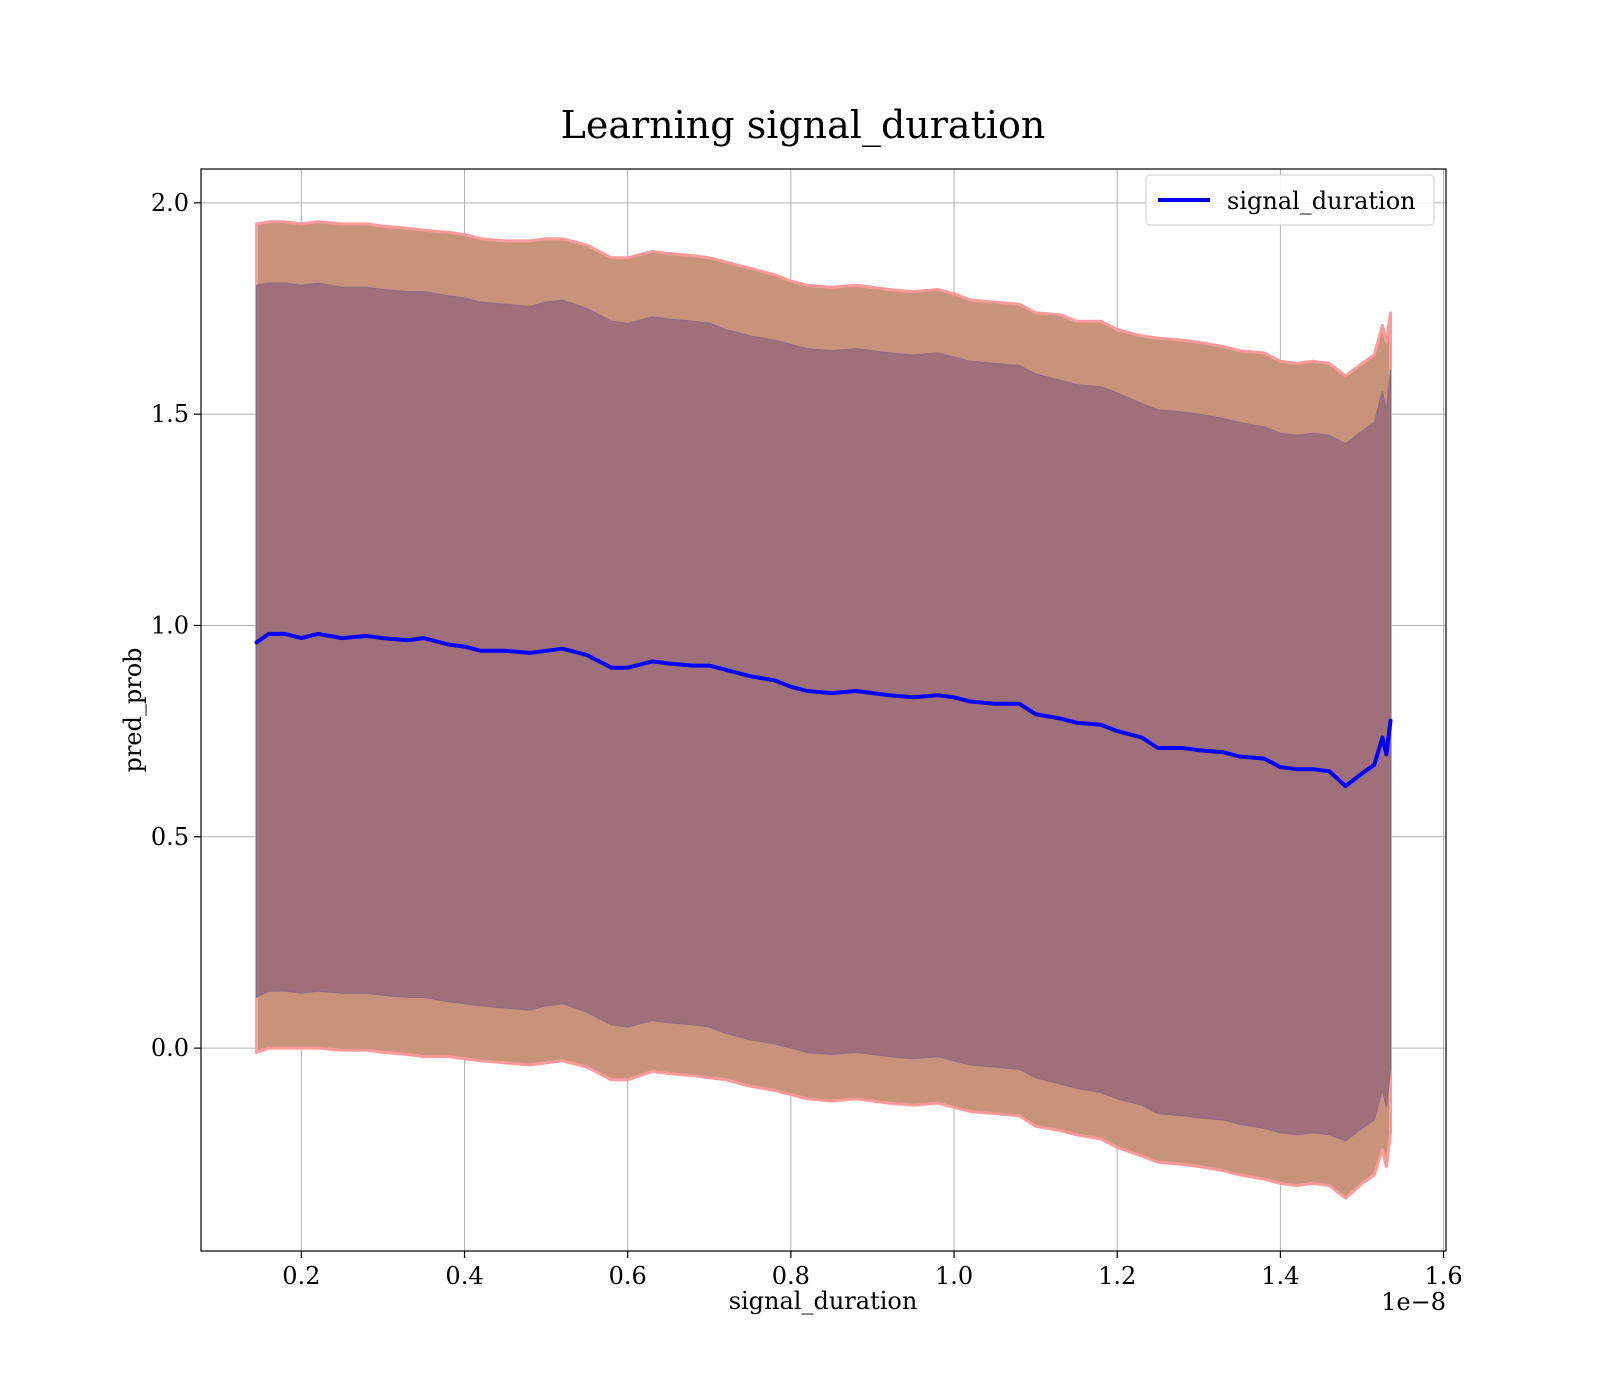  I want to click on y-ticks: 0.0 0.5 1.0 1.5 2.0, so click(176, 625).